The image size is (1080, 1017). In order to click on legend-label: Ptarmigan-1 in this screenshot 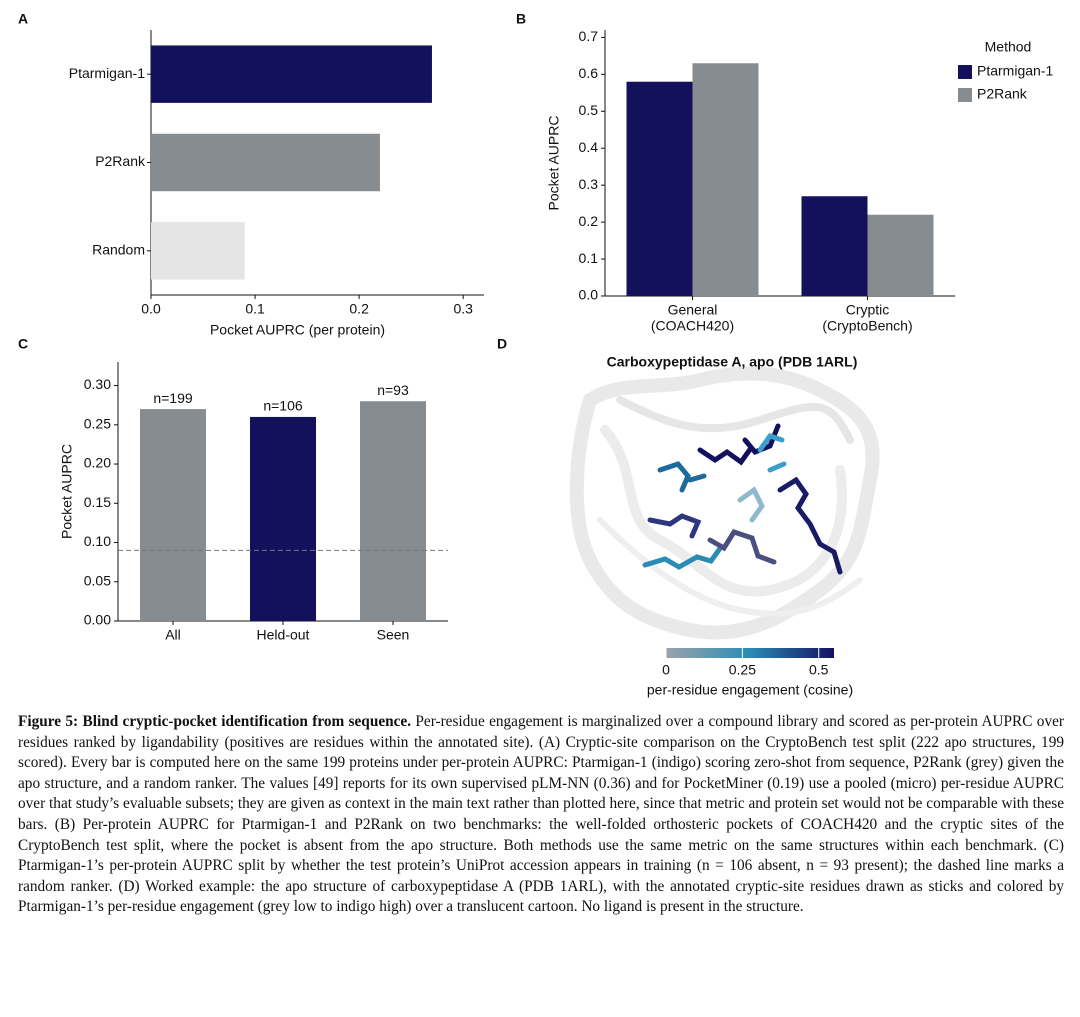, I will do `click(1015, 71)`.